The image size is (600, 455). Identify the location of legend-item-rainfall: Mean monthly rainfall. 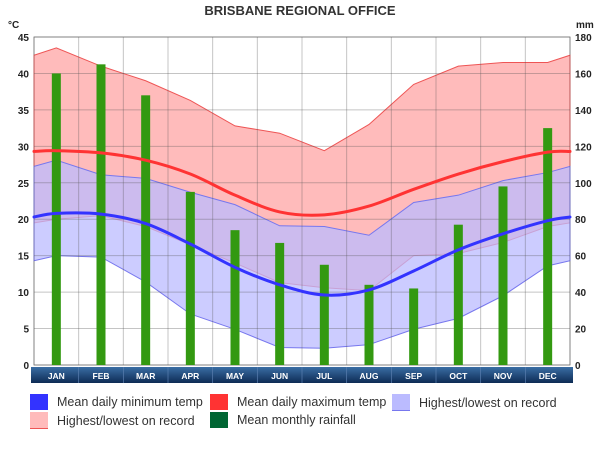
(283, 420).